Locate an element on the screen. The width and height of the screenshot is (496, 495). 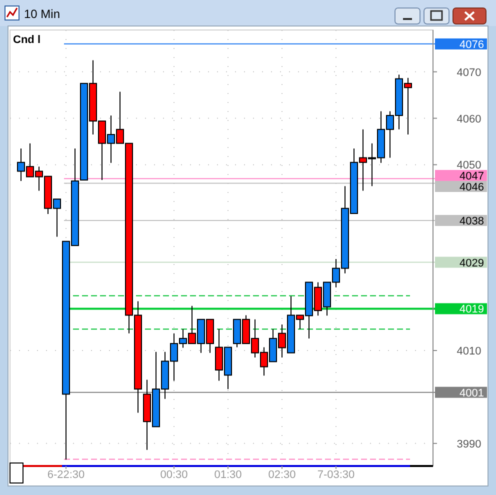
chart-title: 10 Min is located at coordinates (42, 14).